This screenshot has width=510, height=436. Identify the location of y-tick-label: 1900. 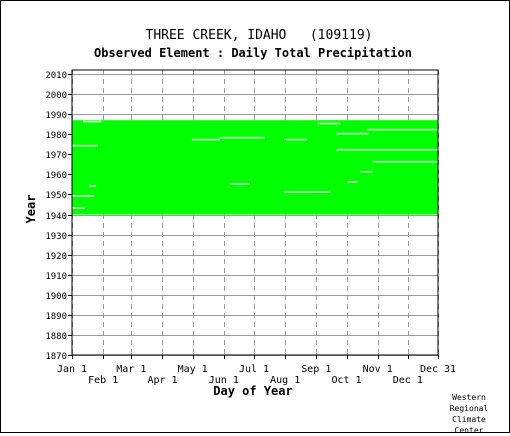
(56, 297).